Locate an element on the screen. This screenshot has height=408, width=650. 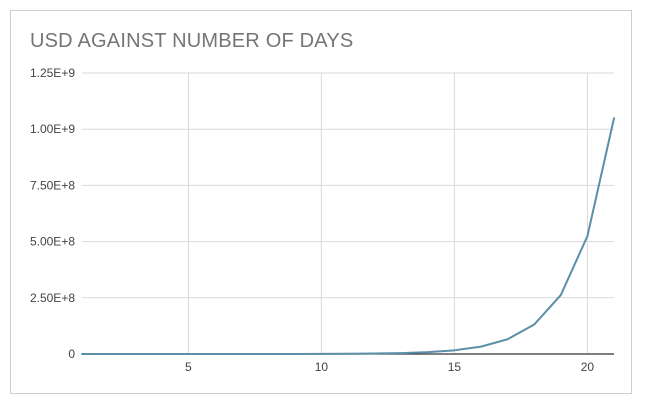
y-axis-ticks: 0 2.50E+8 5.00E+8 7.50E+8 1.00E+9 1.25E+9 is located at coordinates (52, 213).